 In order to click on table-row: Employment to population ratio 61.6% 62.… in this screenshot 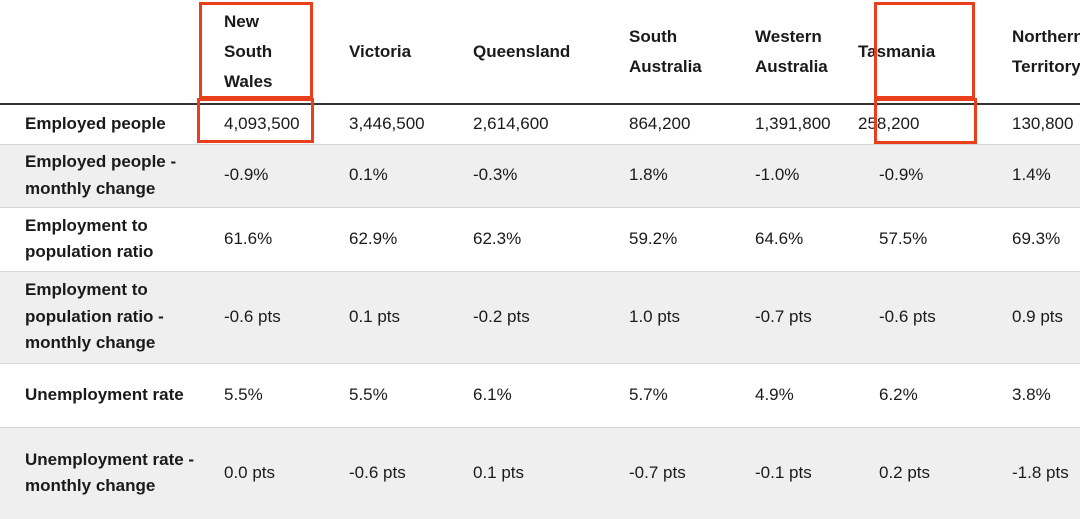, I will do `click(540, 239)`.